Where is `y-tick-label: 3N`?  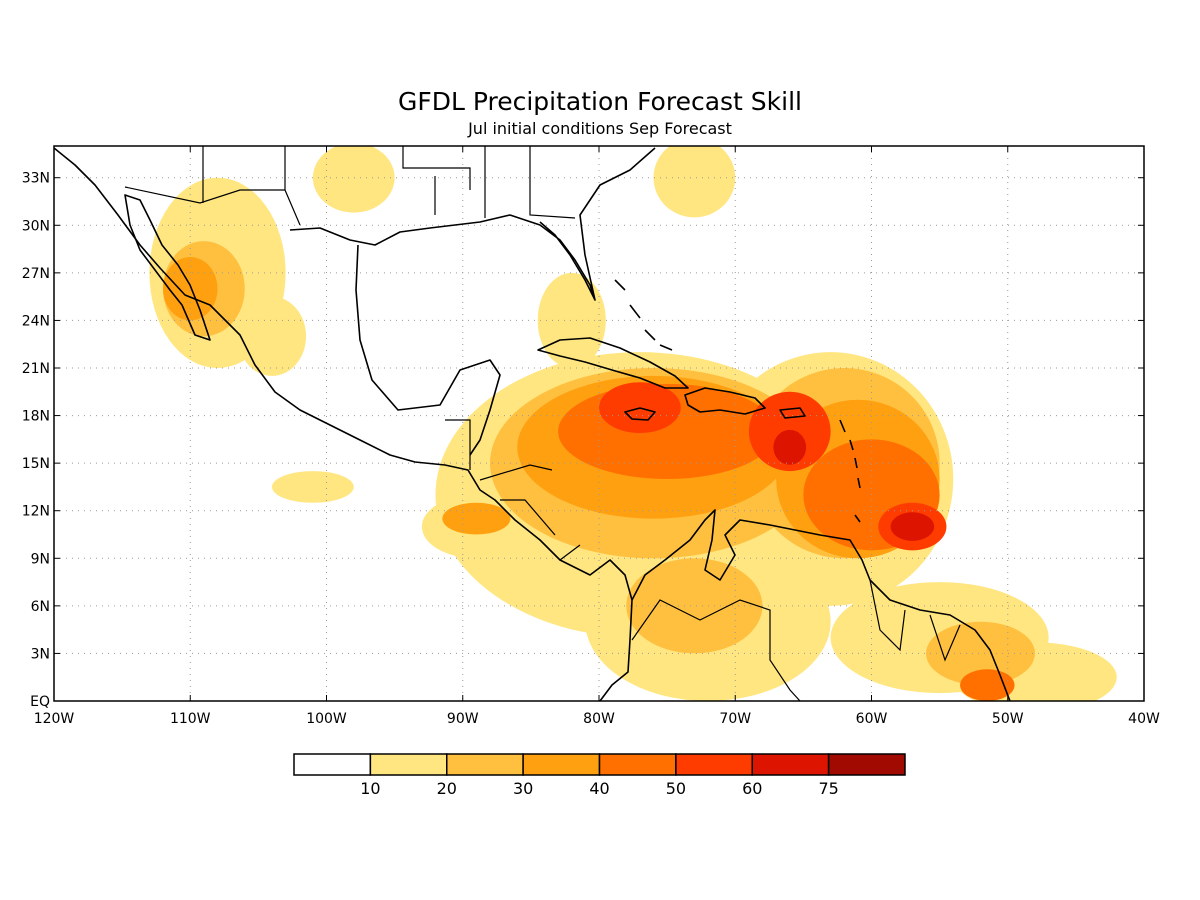 y-tick-label: 3N is located at coordinates (40, 654).